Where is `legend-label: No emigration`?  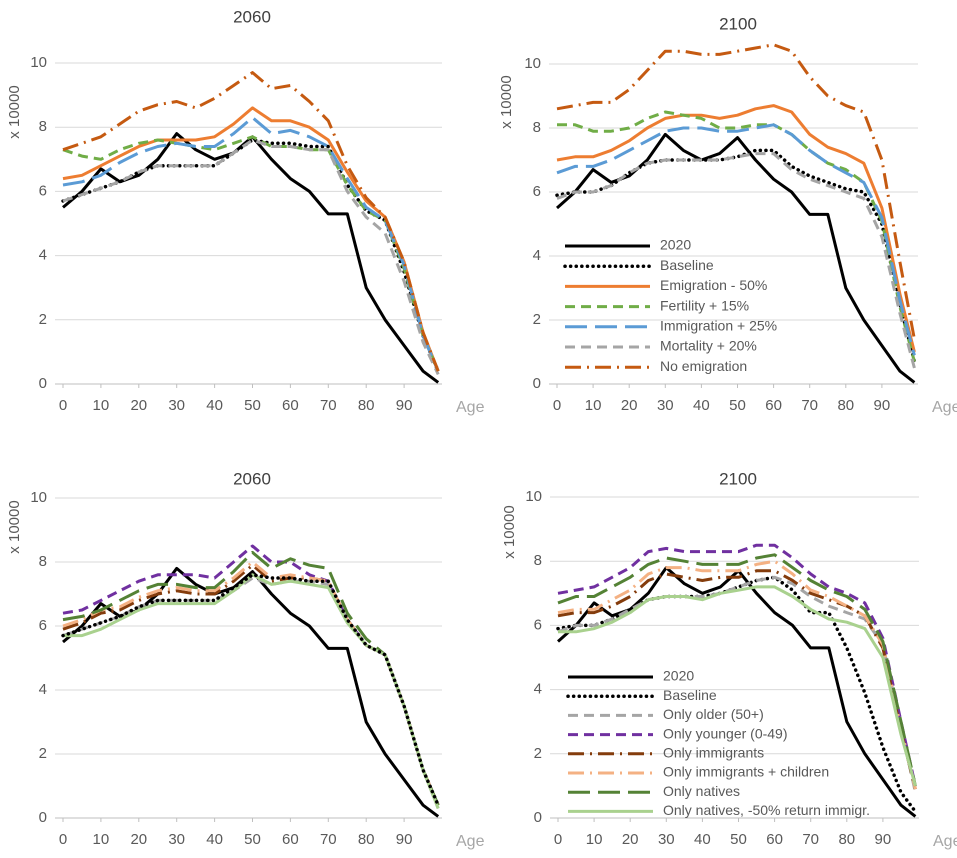
legend-label: No emigration is located at coordinates (703, 366).